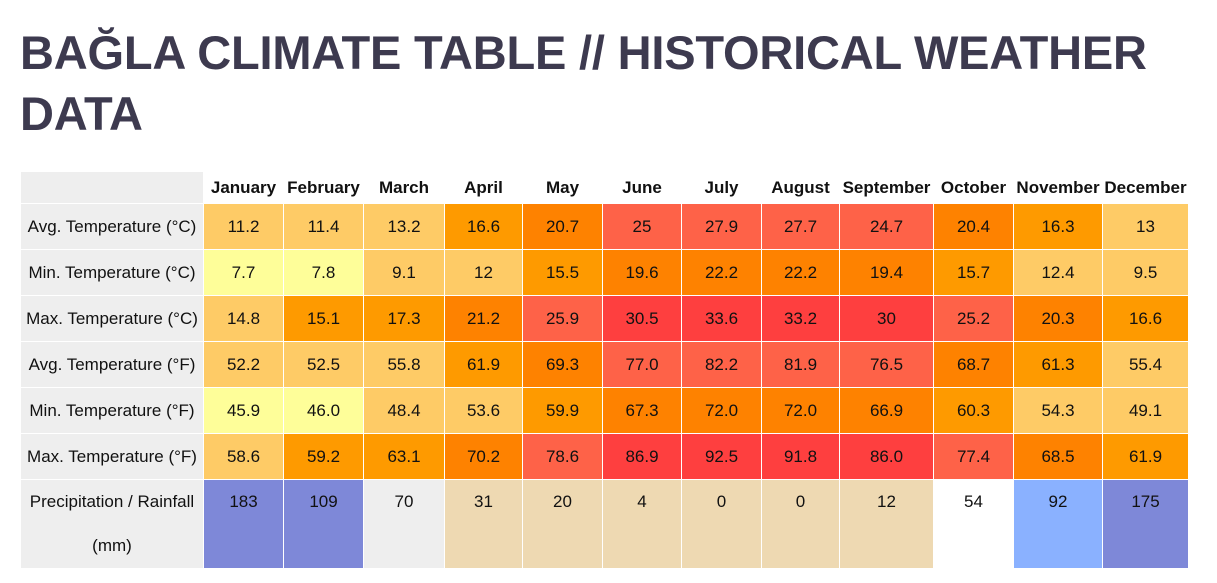 The image size is (1217, 583). I want to click on table-cell: 19.4, so click(886, 272).